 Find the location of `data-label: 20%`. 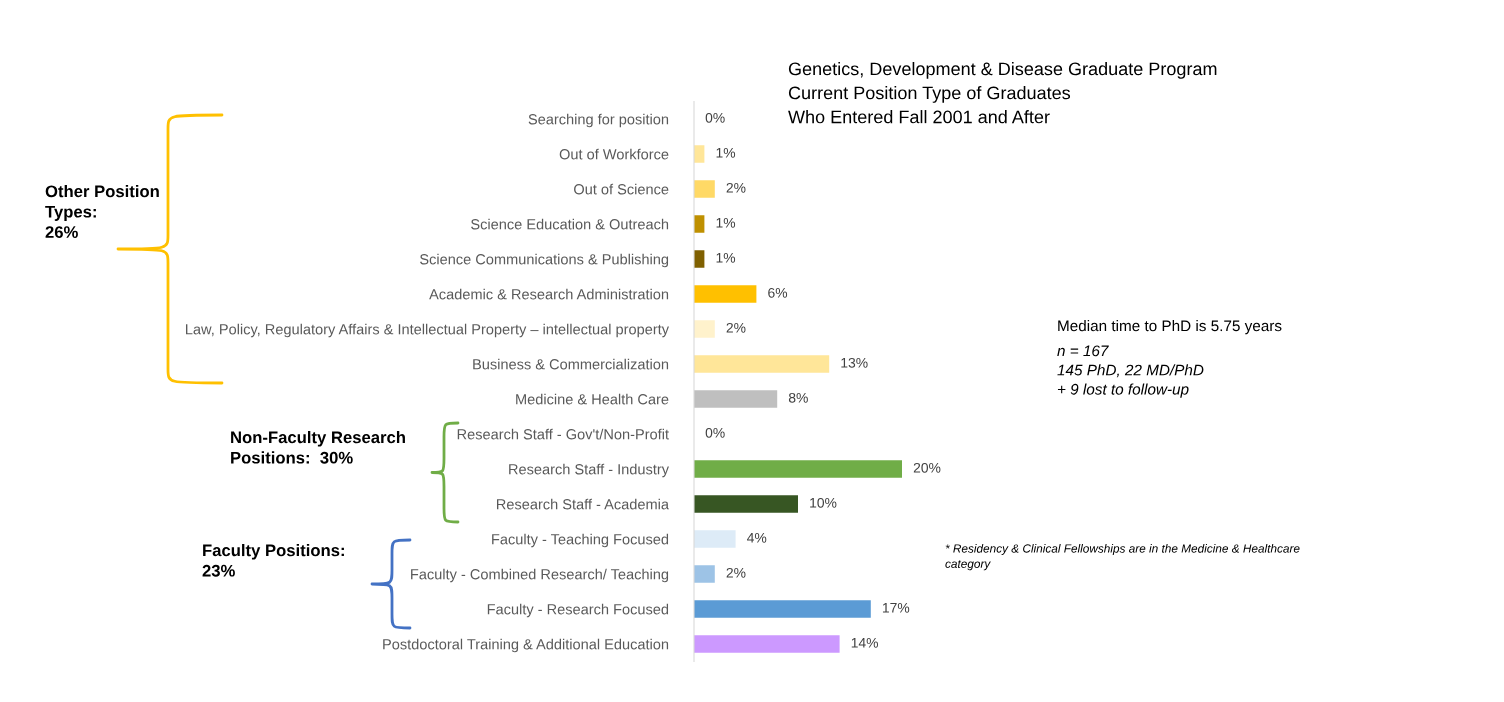

data-label: 20% is located at coordinates (927, 467).